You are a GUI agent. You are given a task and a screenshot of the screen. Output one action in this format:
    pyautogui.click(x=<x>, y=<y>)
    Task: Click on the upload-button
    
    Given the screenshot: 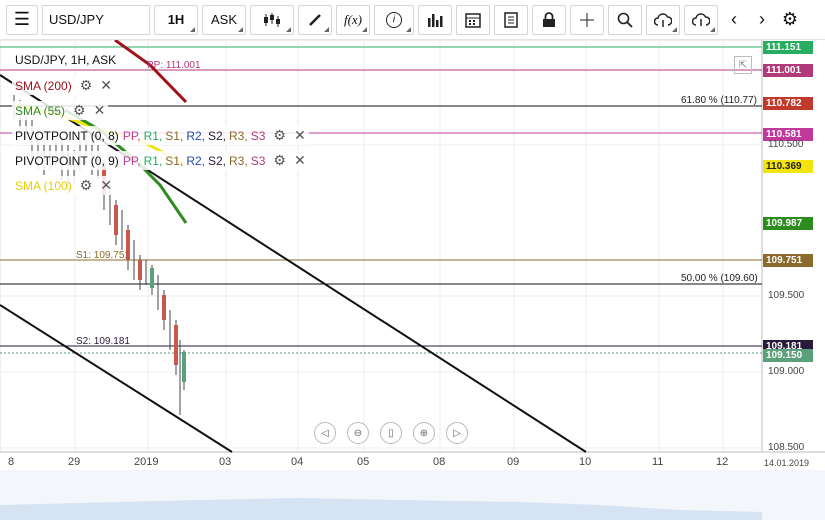 What is the action you would take?
    pyautogui.click(x=663, y=19)
    